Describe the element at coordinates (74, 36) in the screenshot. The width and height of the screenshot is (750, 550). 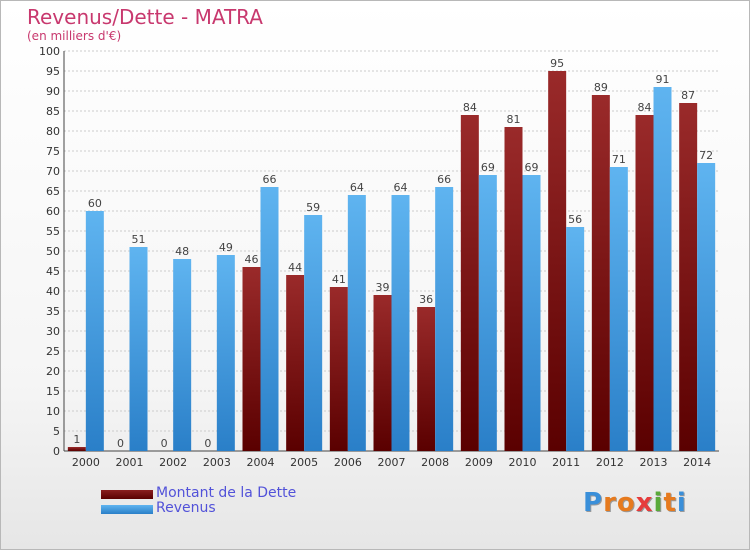
I see `chart-subtitle: (en milliers d'€)` at that location.